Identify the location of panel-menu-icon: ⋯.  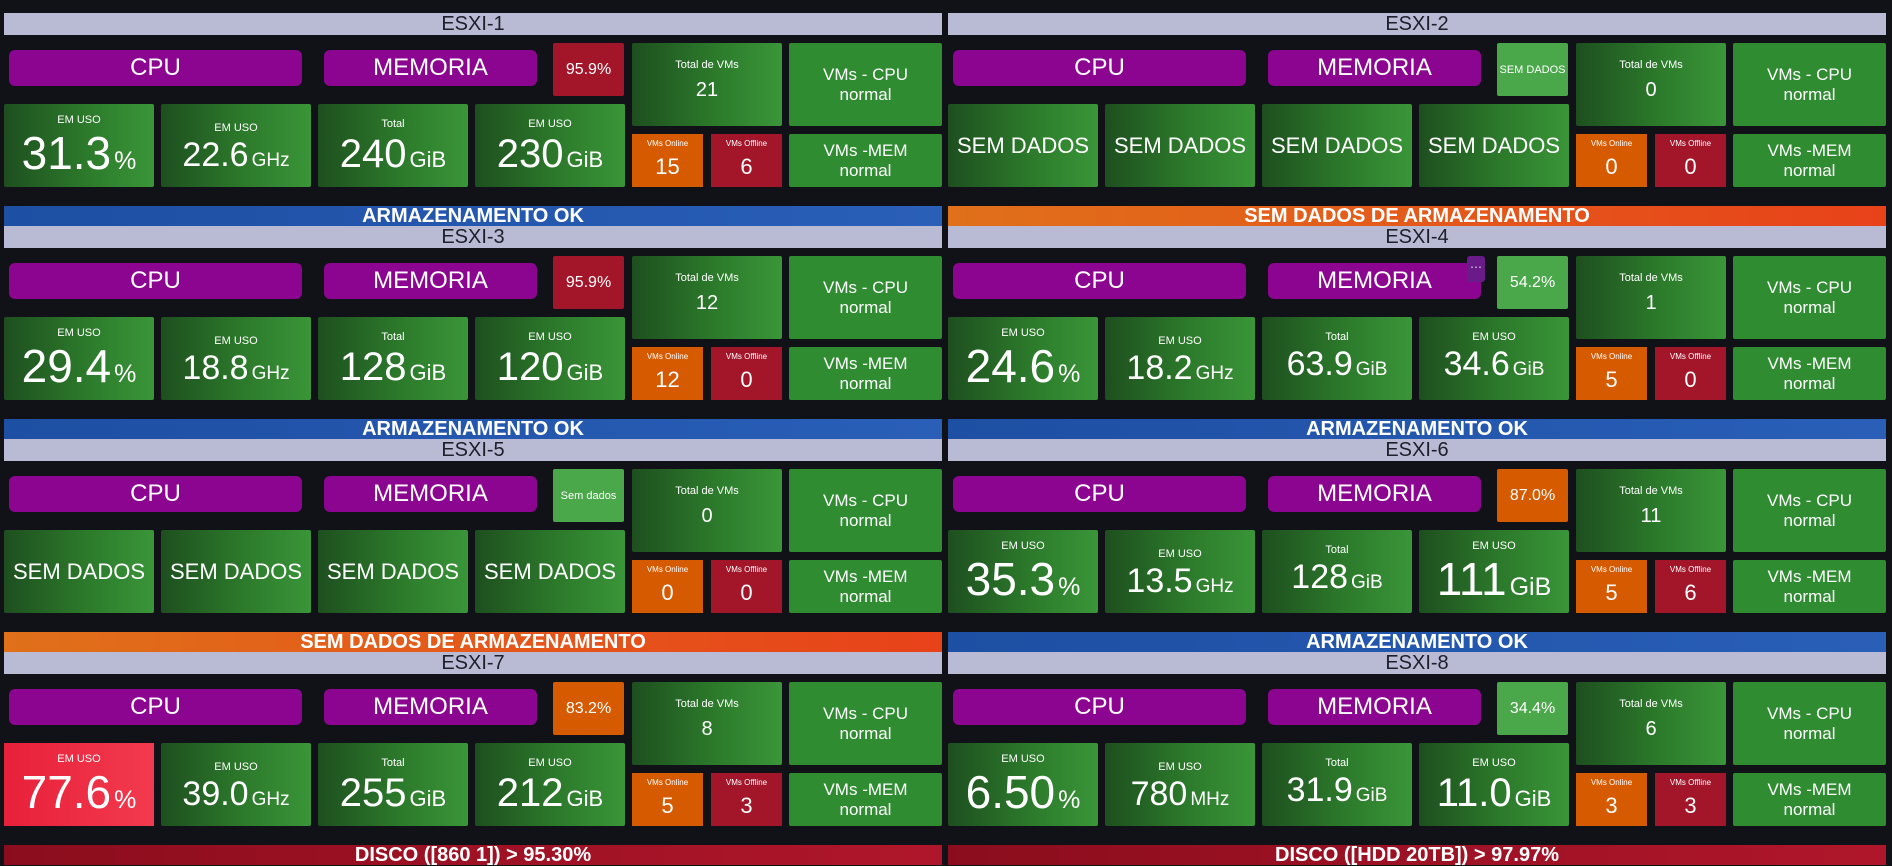
(1476, 269).